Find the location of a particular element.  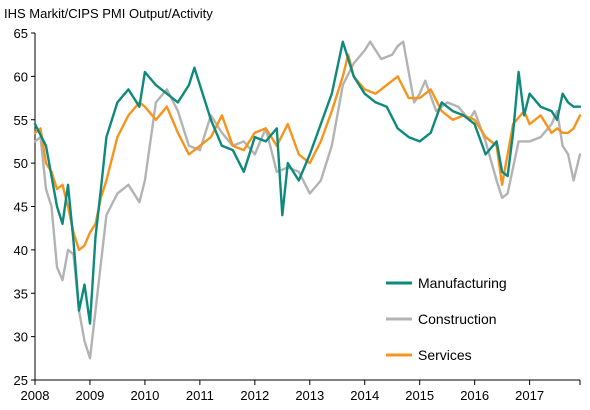

legend-label-manufacturing: Manufacturing is located at coordinates (462, 283).